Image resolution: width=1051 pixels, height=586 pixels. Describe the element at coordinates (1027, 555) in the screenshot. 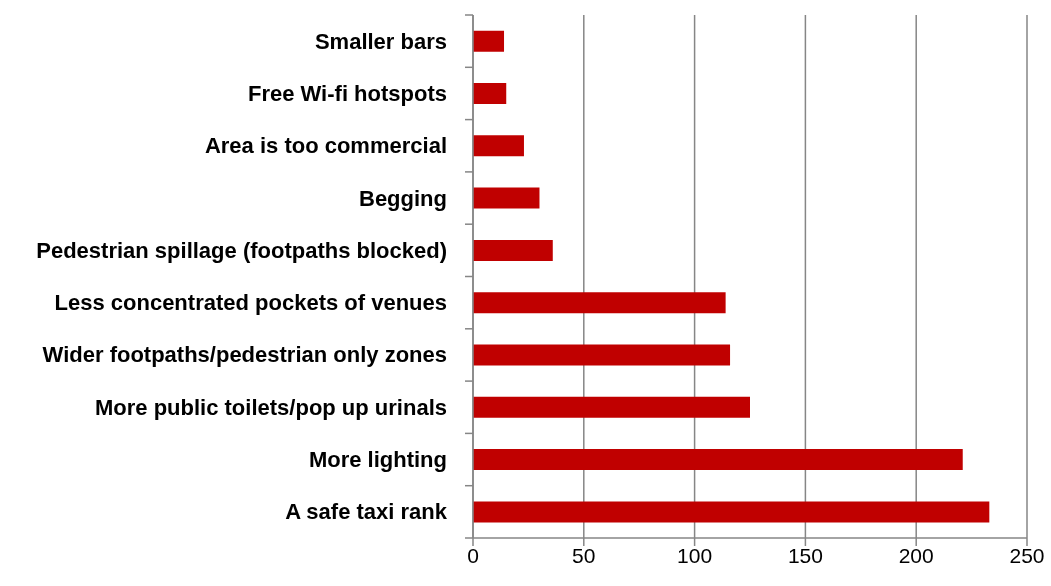

I see `x-tick-label: 250` at that location.